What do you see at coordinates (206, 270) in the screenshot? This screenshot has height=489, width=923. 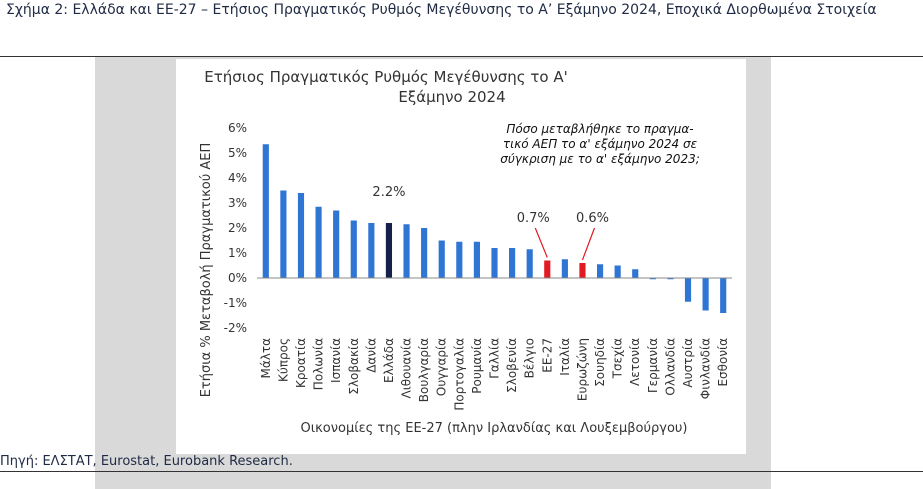 I see `y-axis-label: Ετήσια % Μεταβολή Πραγματικού ΑΕΠ` at bounding box center [206, 270].